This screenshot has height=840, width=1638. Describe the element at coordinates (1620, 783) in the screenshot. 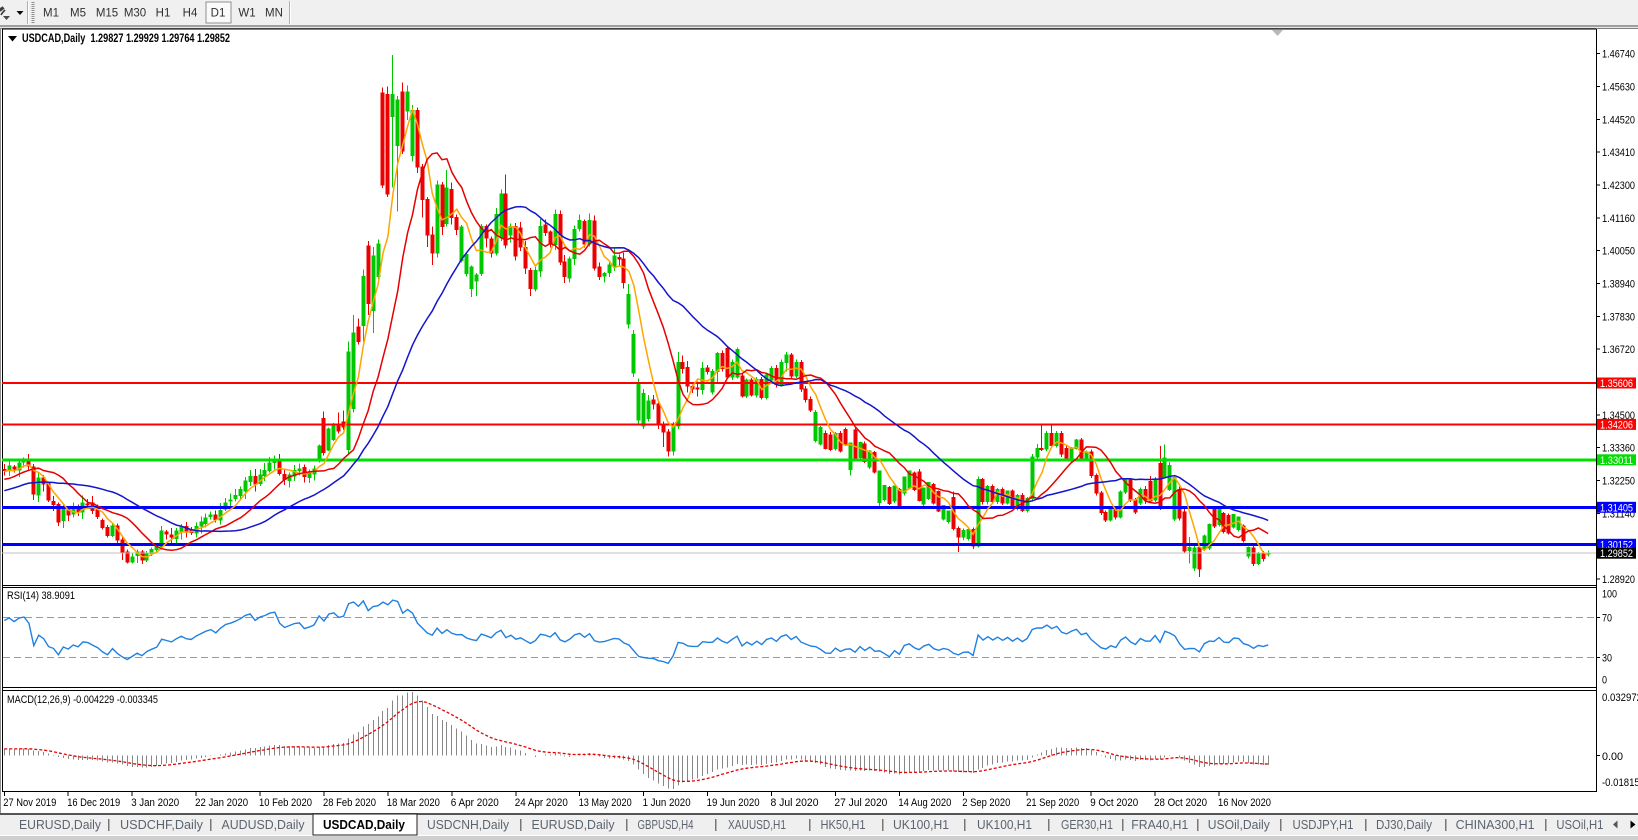

I see `svg-text: -0.018154` at that location.